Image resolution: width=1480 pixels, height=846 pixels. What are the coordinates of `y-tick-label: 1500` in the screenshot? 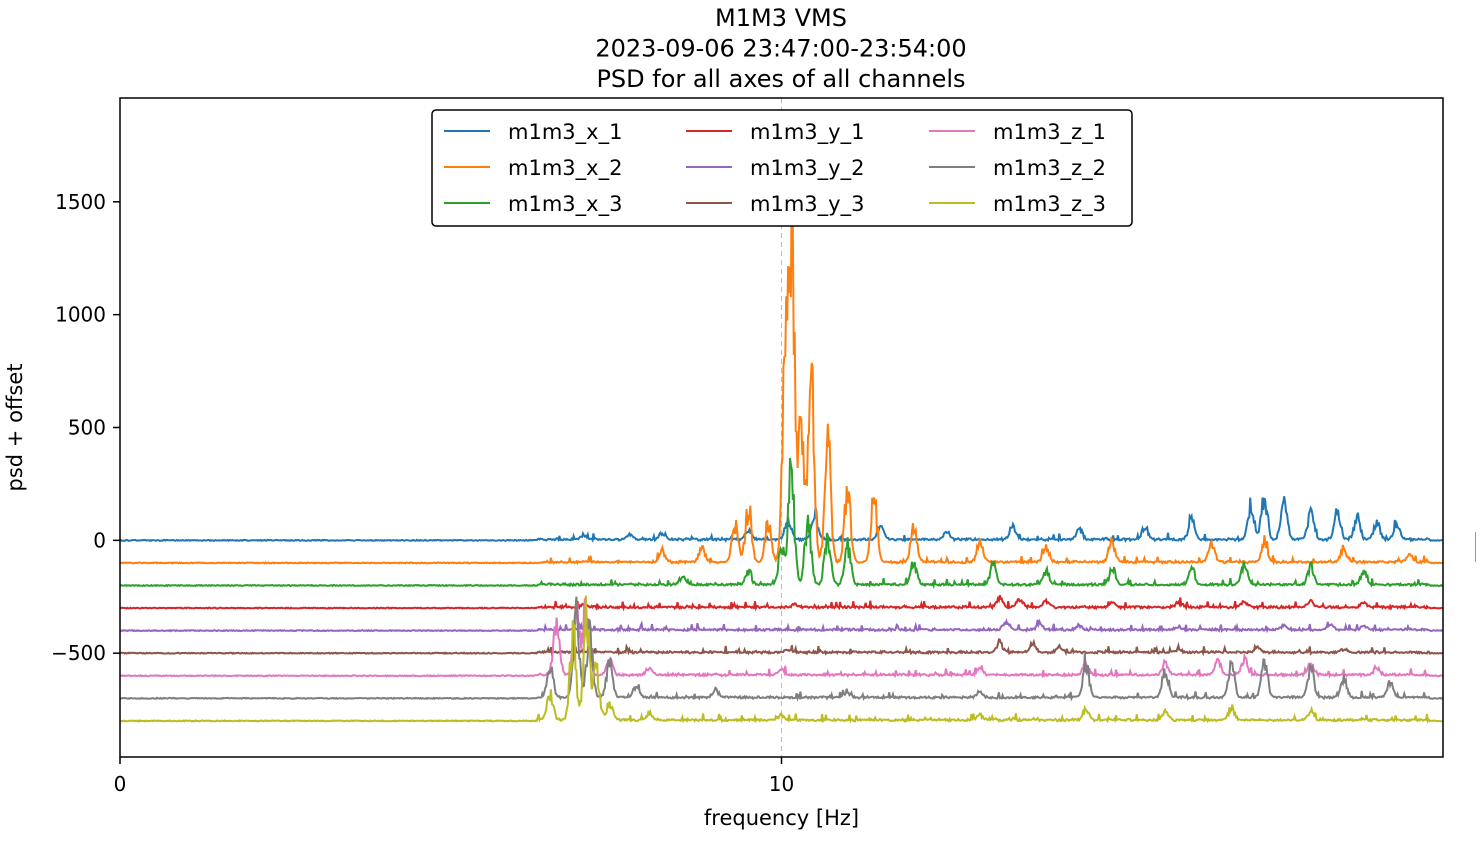 It's located at (80, 202).